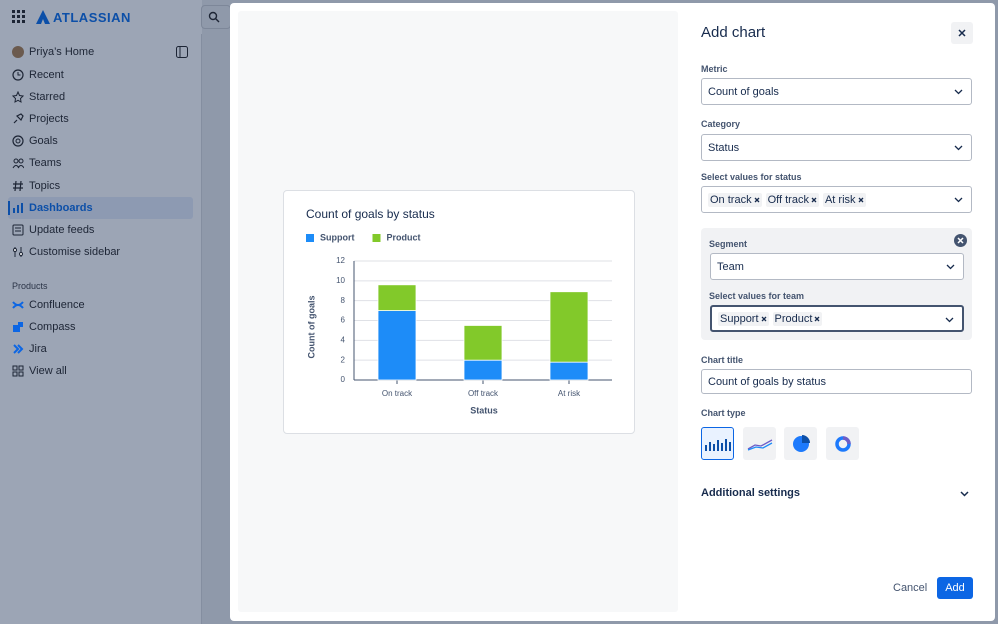  I want to click on chart-type-donut, so click(842, 443).